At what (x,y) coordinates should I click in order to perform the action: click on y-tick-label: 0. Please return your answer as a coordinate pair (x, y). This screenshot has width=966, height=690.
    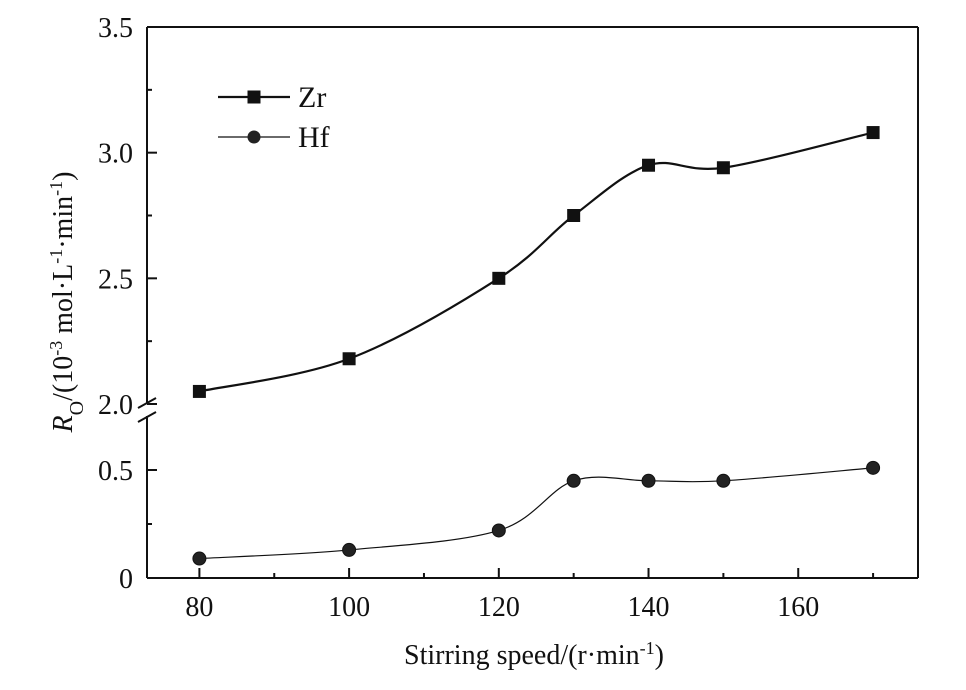
    Looking at the image, I should click on (126, 579).